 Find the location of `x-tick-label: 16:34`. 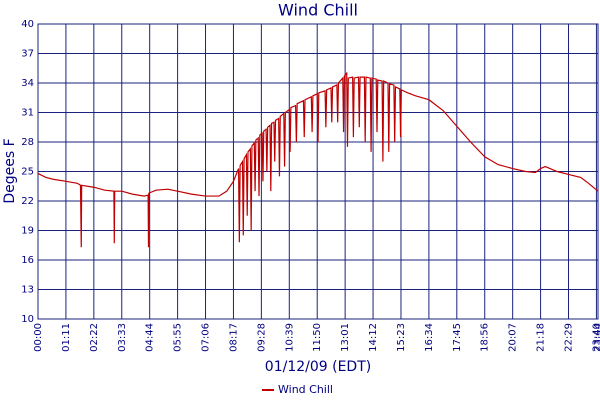

x-tick-label: 16:34 is located at coordinates (429, 337).